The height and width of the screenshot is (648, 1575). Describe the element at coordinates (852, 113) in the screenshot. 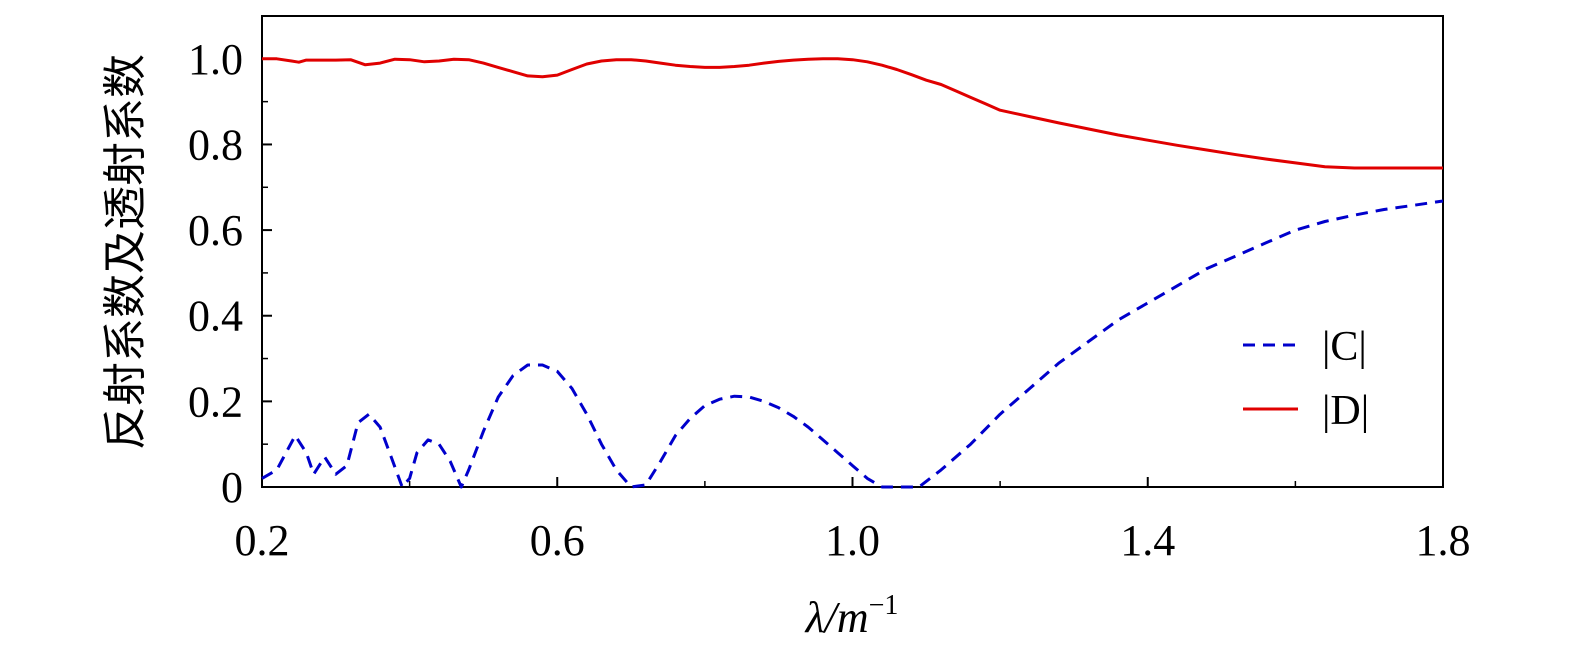

I see `series-line-D` at that location.